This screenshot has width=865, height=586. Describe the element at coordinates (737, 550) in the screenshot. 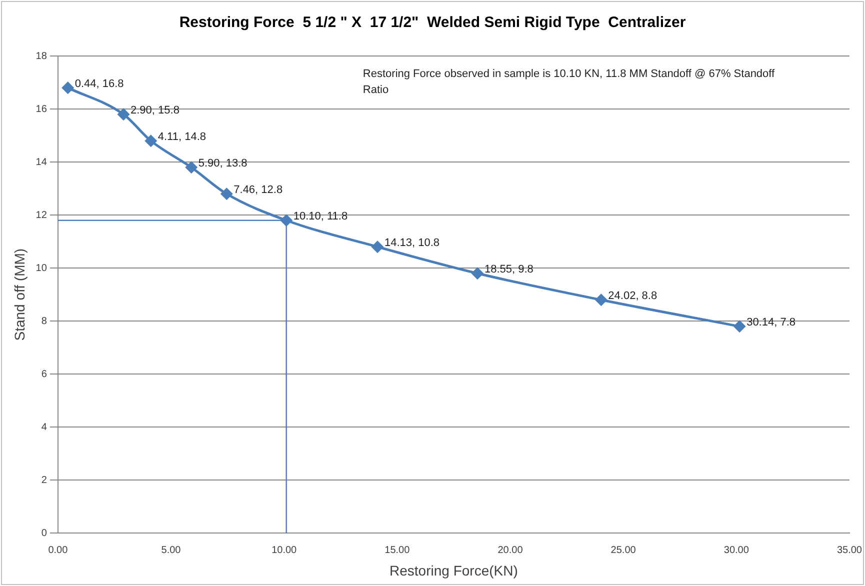

I see `x-tick-label: 30.00` at that location.